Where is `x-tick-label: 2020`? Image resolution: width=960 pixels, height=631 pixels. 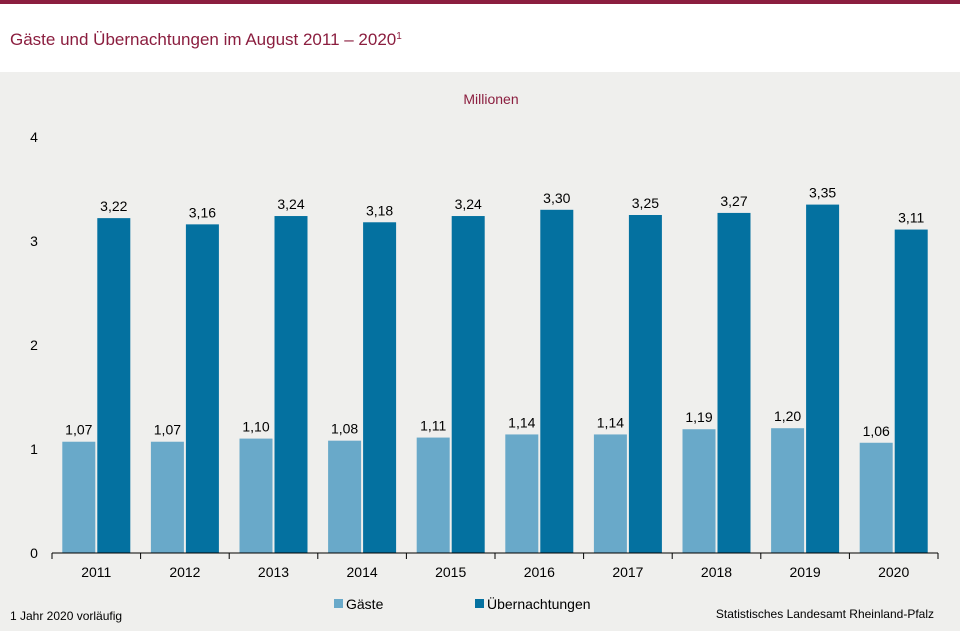 x-tick-label: 2020 is located at coordinates (893, 572).